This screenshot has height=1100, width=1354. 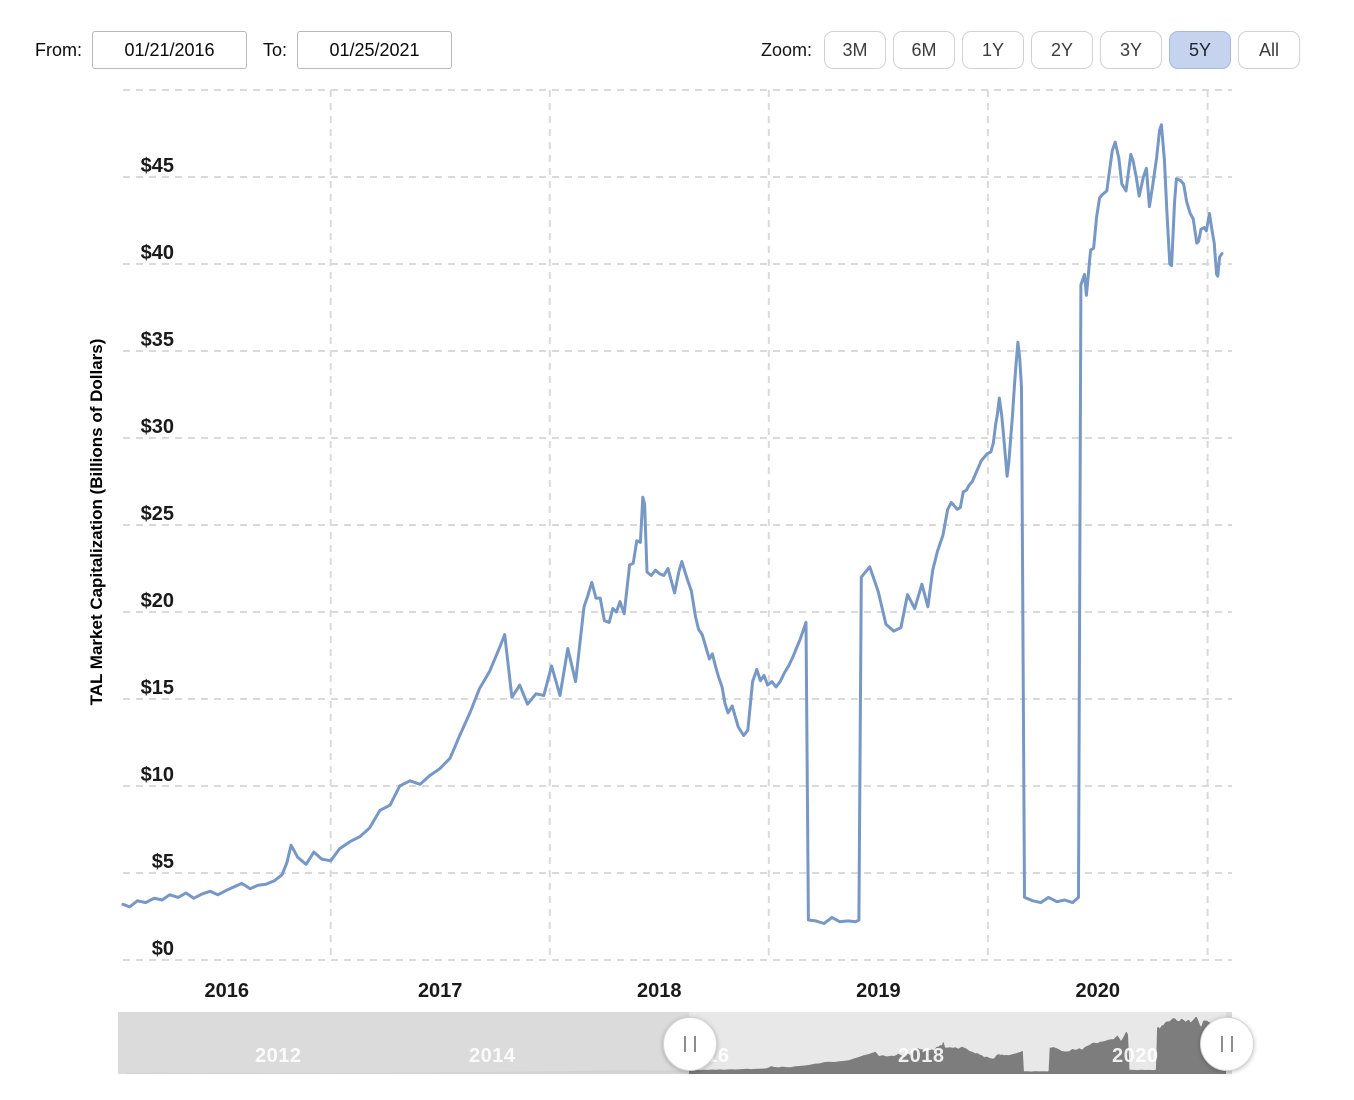 I want to click on date-range-controls: From: To:, so click(x=244, y=50).